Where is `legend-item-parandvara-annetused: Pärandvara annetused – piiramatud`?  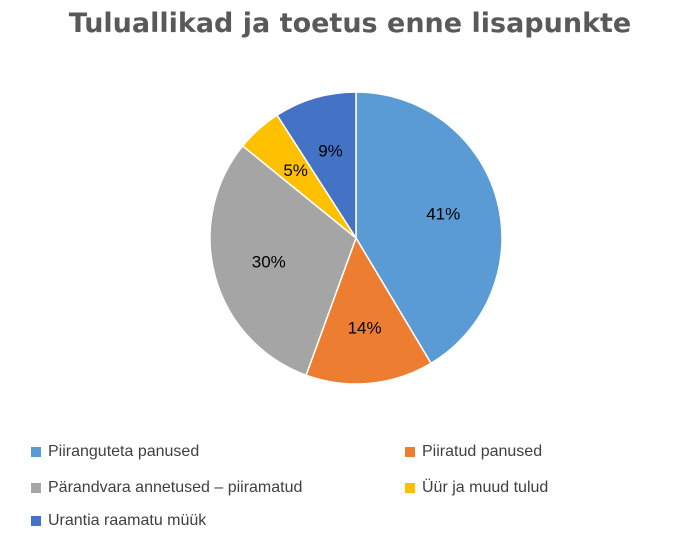
legend-item-parandvara-annetused: Pärandvara annetused – piiramatud is located at coordinates (166, 488).